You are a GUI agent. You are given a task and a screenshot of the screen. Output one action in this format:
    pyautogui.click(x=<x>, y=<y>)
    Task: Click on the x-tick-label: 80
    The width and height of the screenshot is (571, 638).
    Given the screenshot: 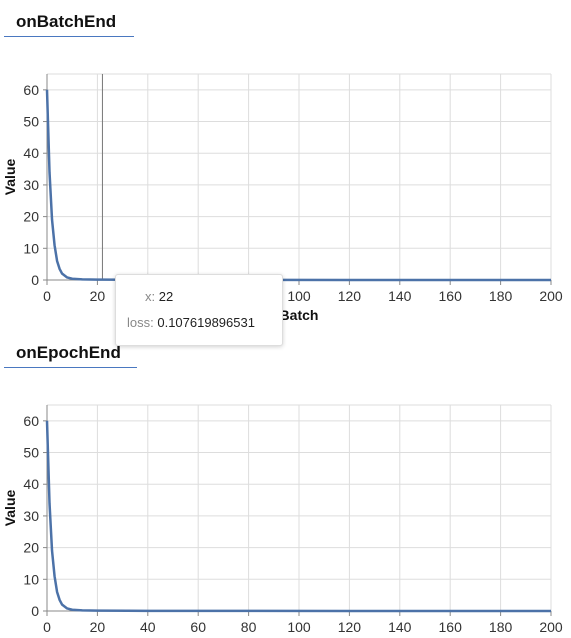 What is the action you would take?
    pyautogui.click(x=249, y=627)
    